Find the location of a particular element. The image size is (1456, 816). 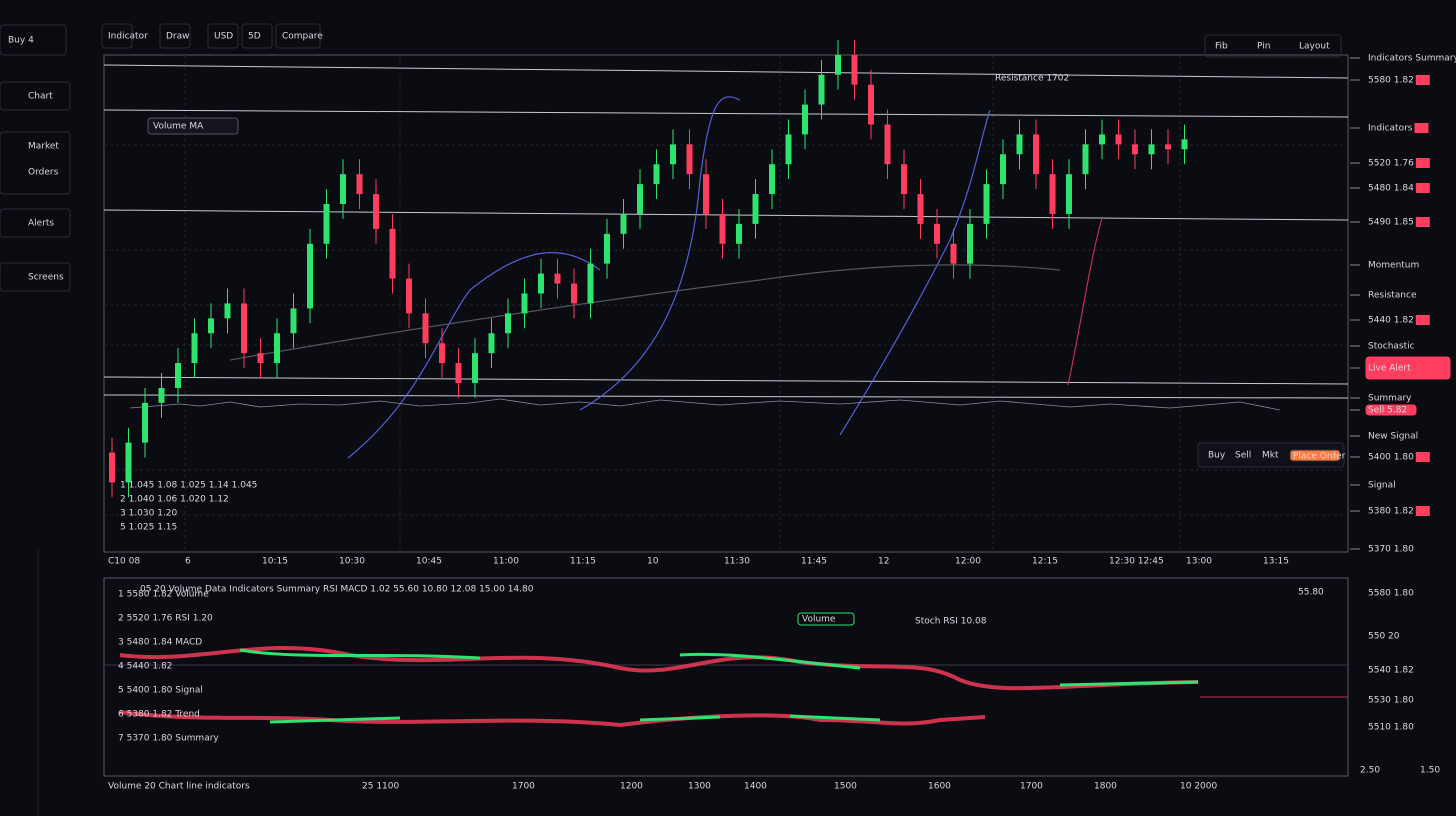

time-label: 10 is located at coordinates (653, 562).